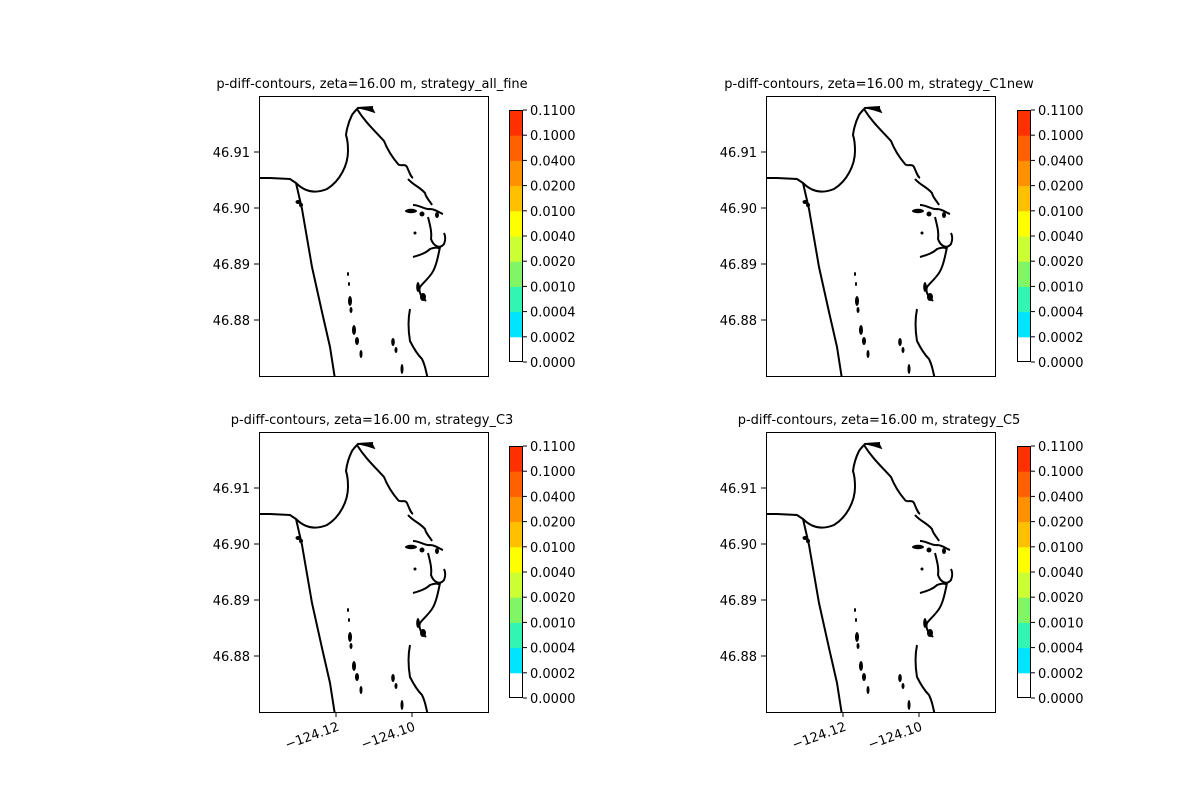 The image size is (1200, 800). Describe the element at coordinates (374, 236) in the screenshot. I see `axes-frame` at that location.